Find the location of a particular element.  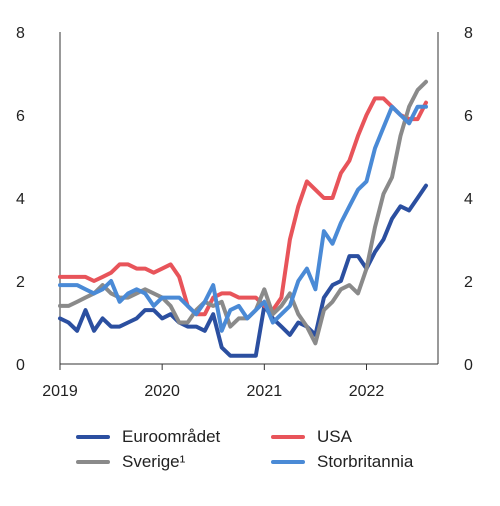

y-tick-label-left: 6 is located at coordinates (20, 116).